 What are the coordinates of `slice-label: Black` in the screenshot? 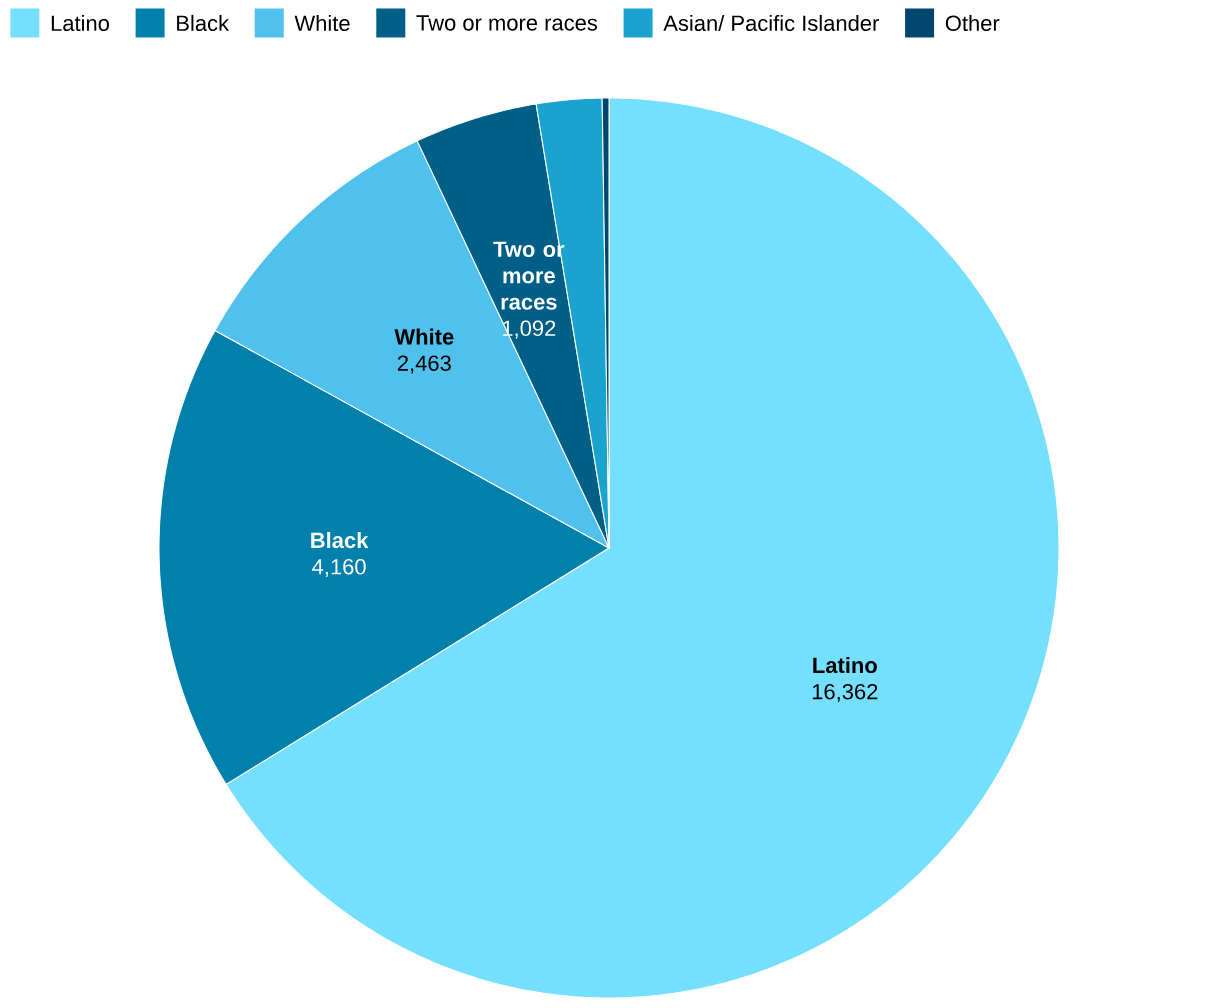 It's located at (340, 540).